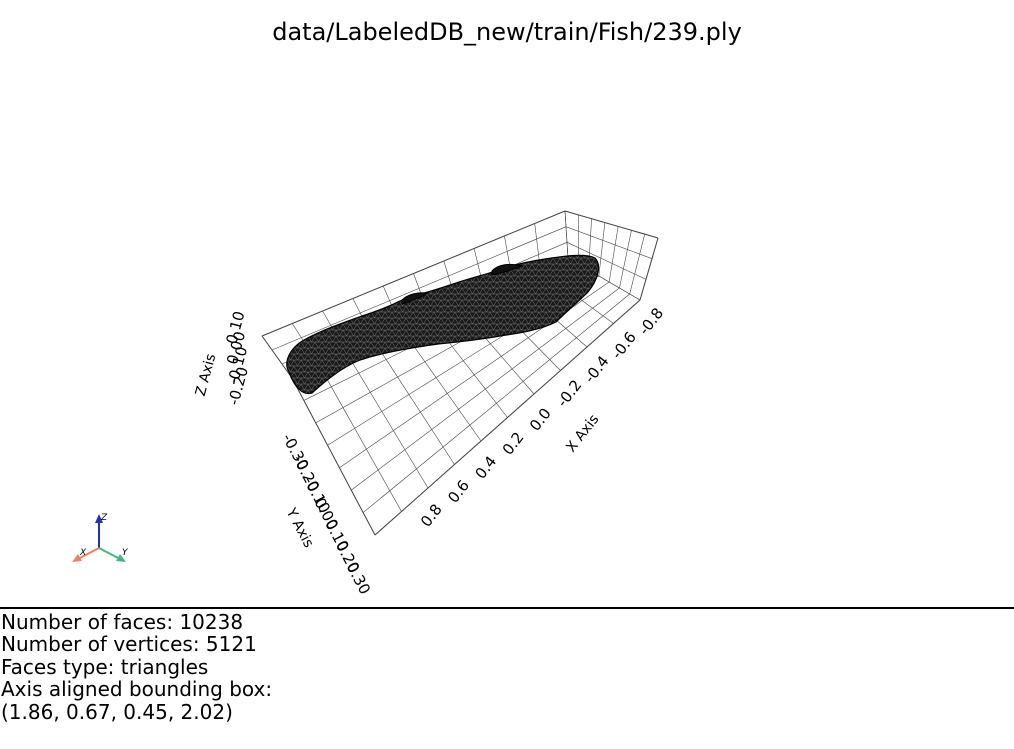 The image size is (1014, 749). I want to click on orientation-widget: Z Y X, so click(100, 537).